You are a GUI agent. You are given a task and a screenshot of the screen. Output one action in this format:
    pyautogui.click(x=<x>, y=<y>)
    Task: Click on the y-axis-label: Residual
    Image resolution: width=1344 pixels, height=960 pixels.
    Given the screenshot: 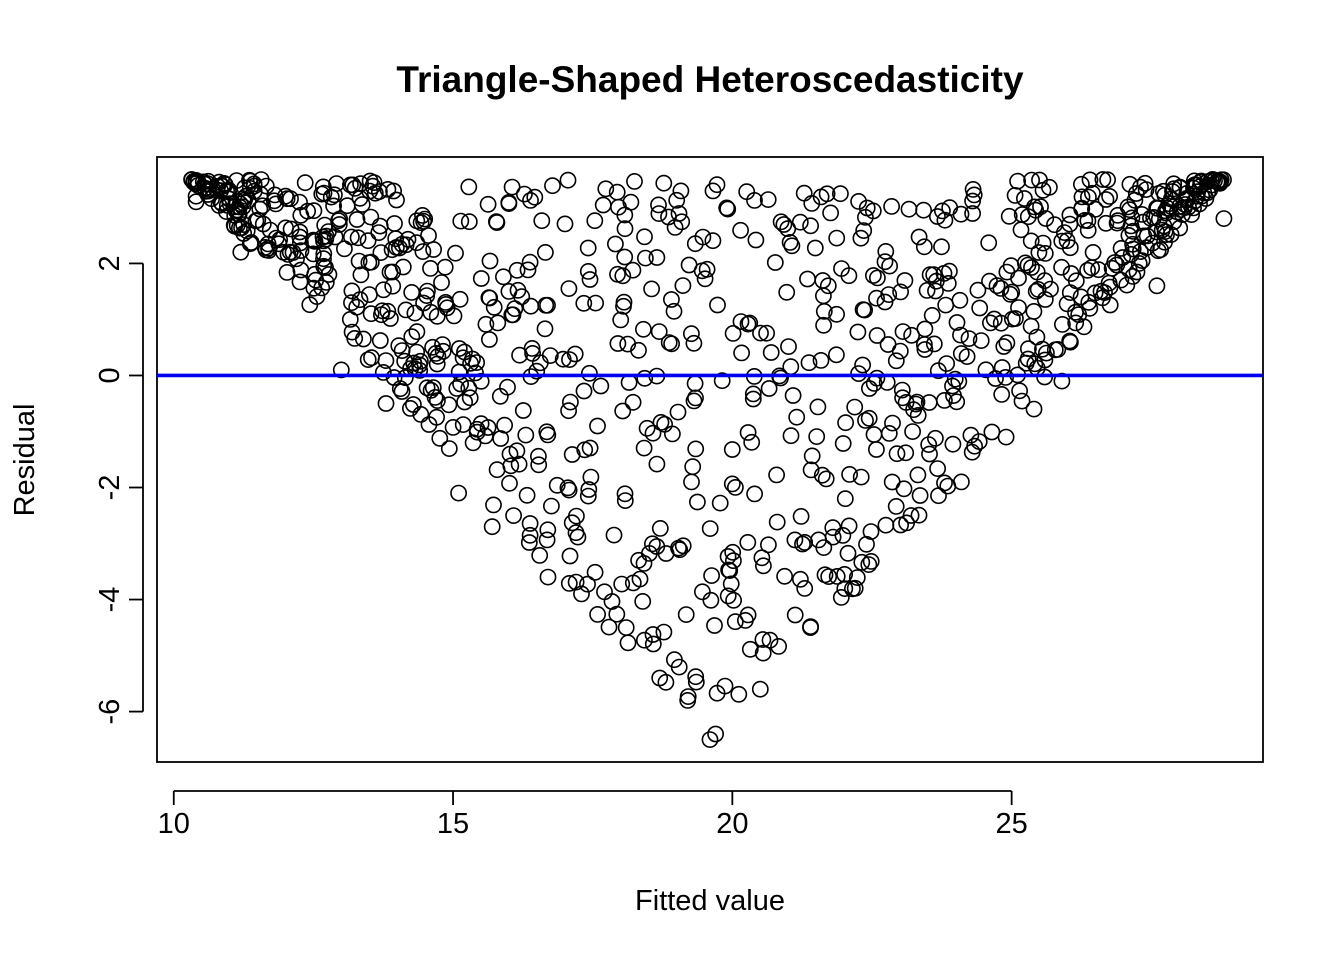 What is the action you would take?
    pyautogui.click(x=25, y=460)
    